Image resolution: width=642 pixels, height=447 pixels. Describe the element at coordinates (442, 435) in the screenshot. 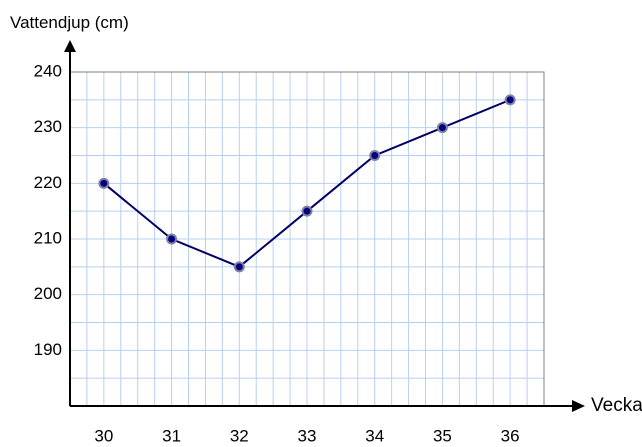

I see `x-tick-label: 35` at that location.